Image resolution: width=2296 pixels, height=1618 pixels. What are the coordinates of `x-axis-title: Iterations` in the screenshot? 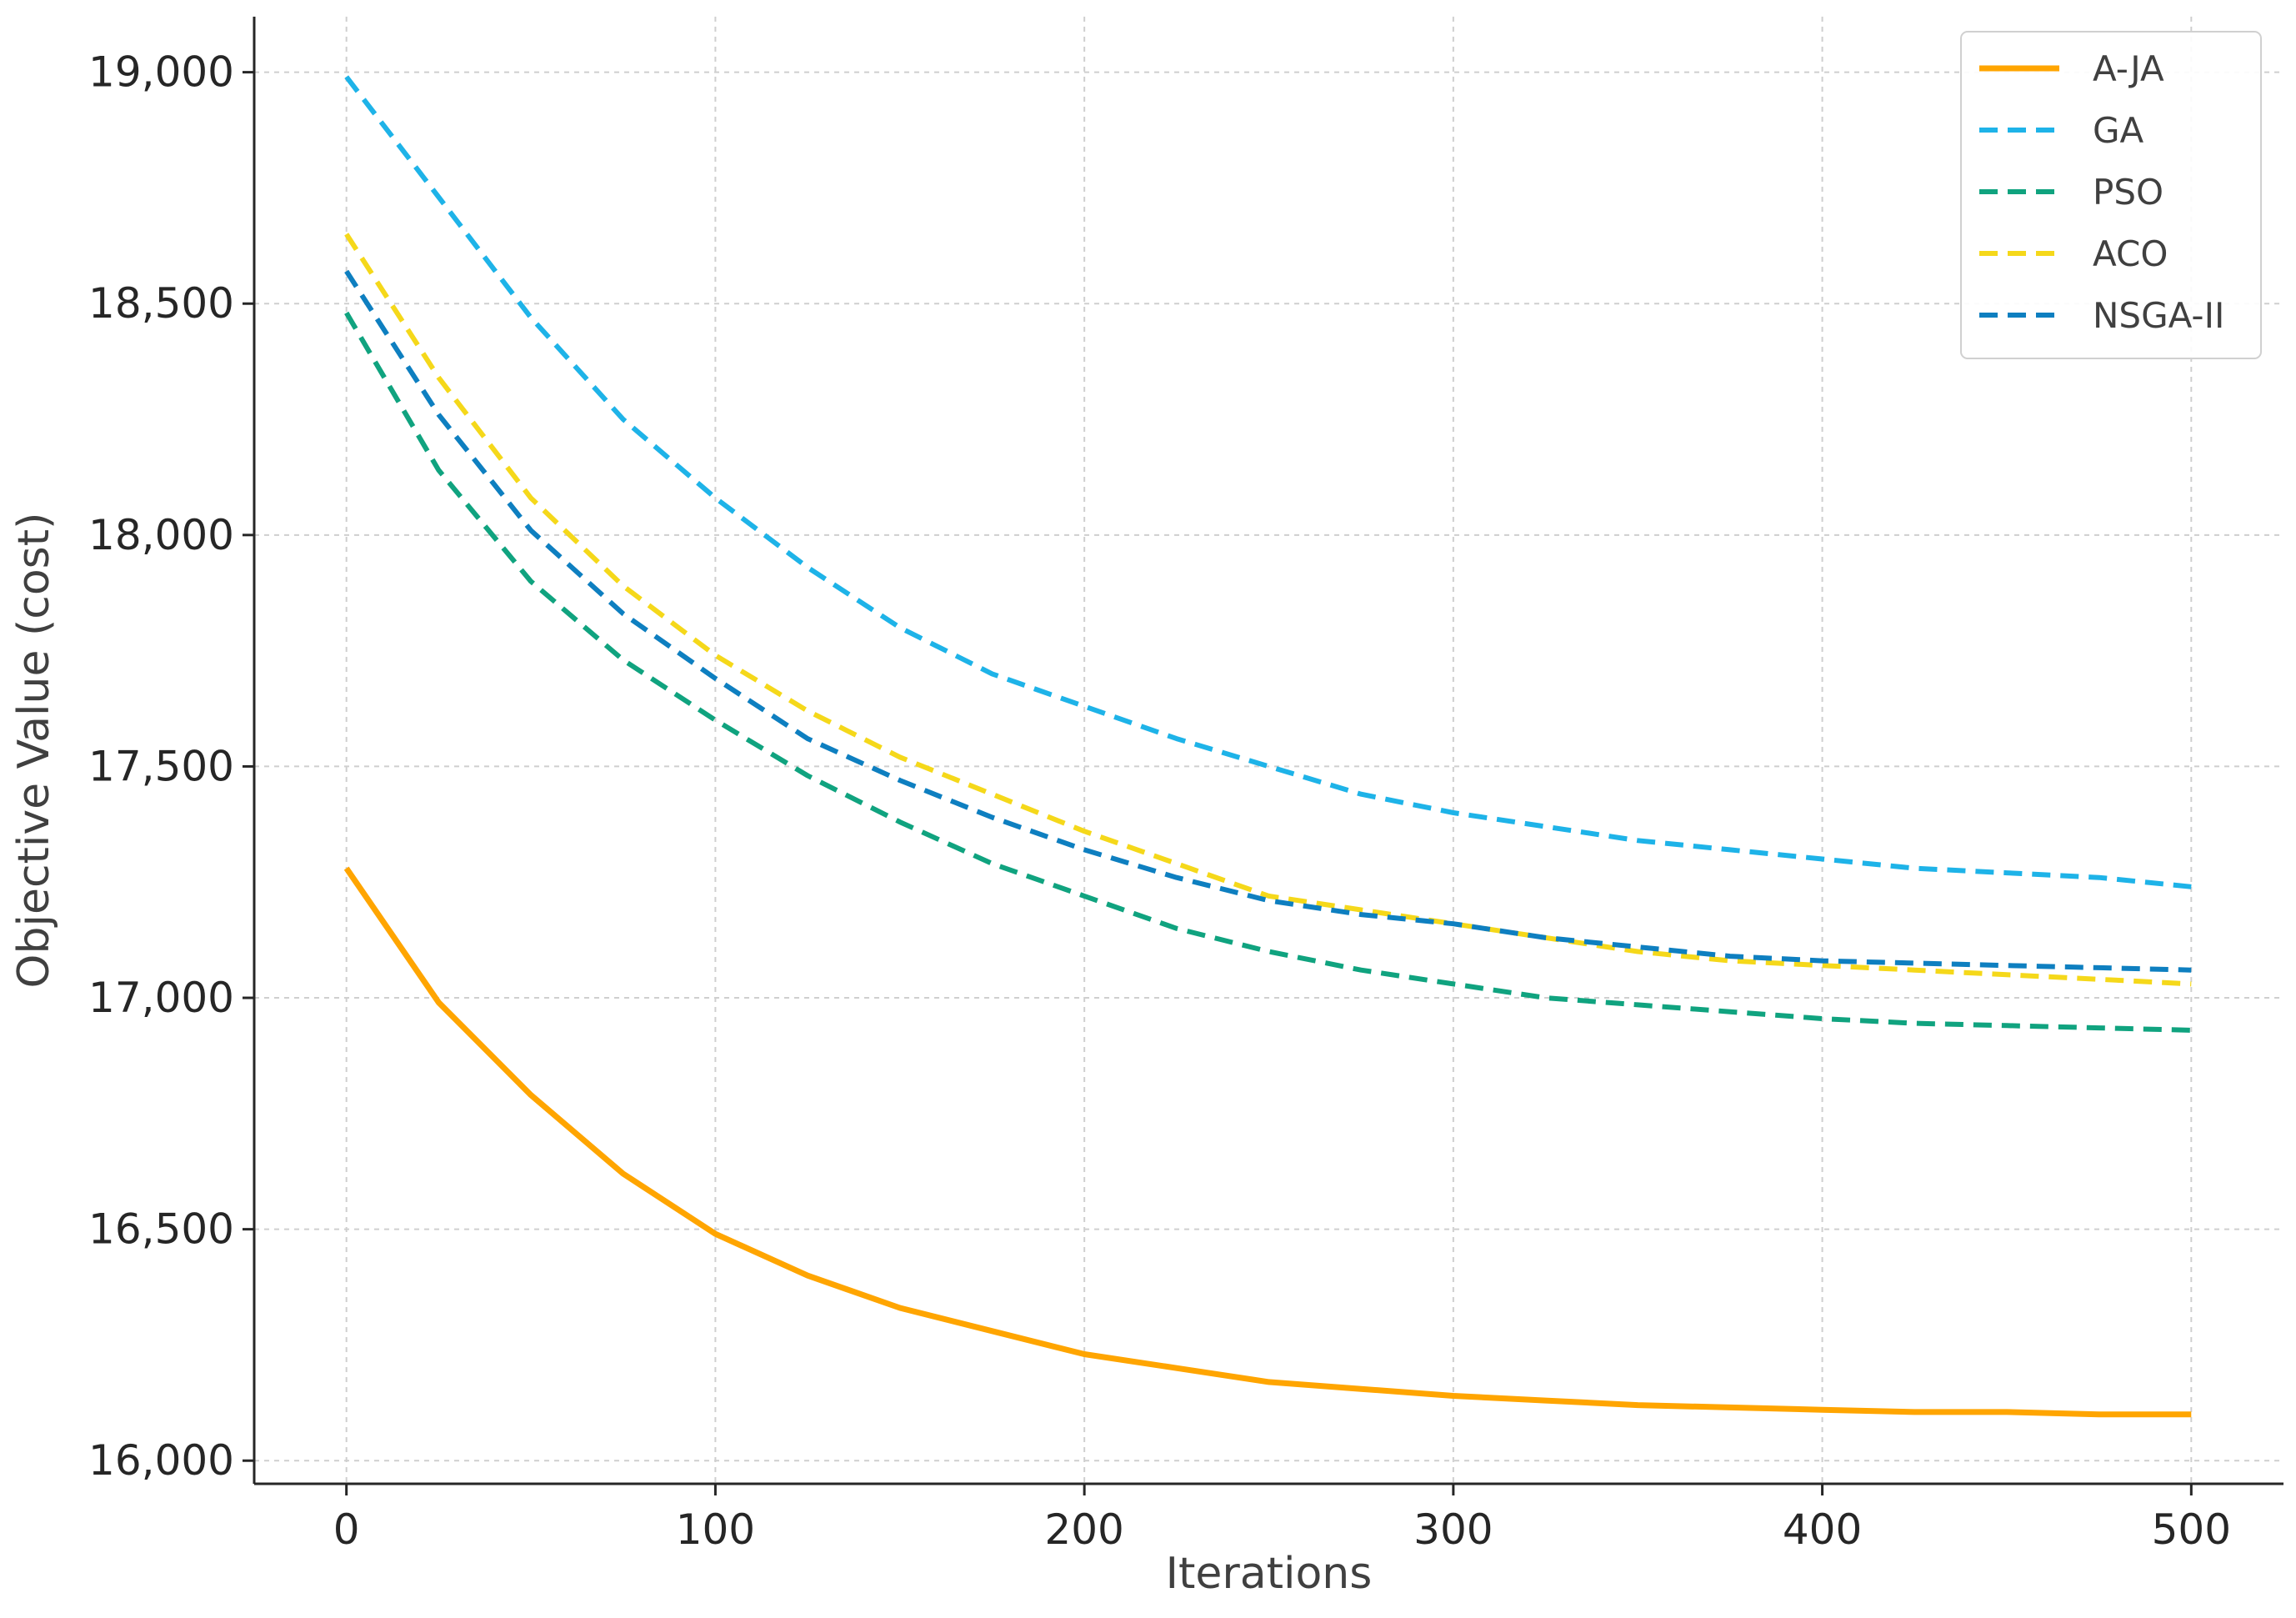 It's located at (1269, 1574).